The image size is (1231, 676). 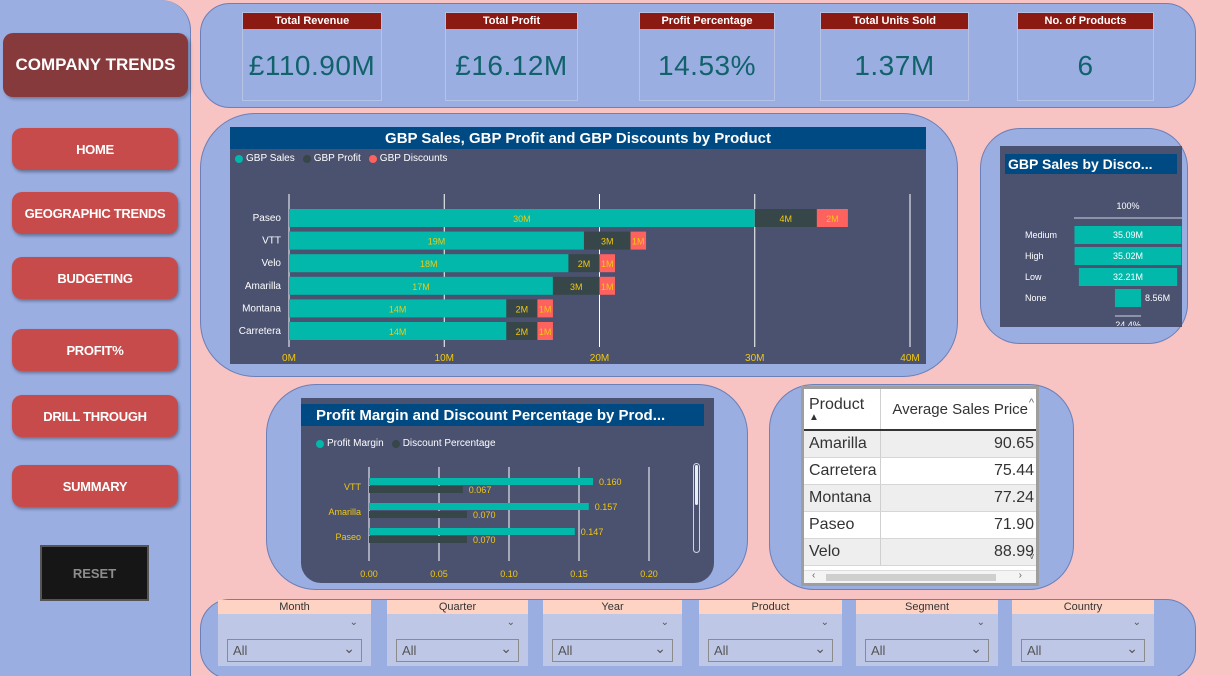 What do you see at coordinates (842, 471) in the screenshot?
I see `cell-product: Carretera` at bounding box center [842, 471].